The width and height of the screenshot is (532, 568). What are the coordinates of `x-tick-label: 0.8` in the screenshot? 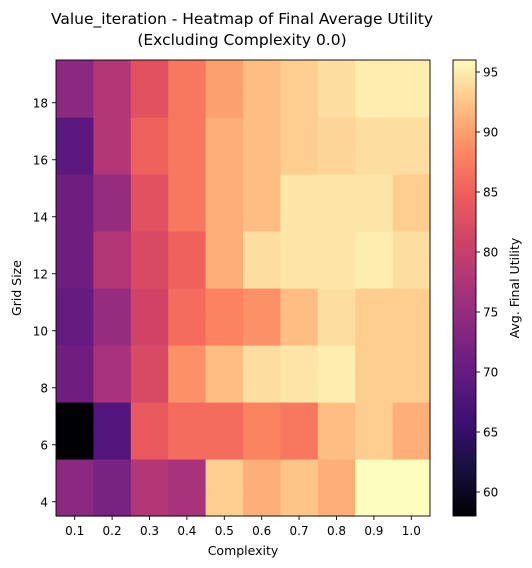 It's located at (336, 531).